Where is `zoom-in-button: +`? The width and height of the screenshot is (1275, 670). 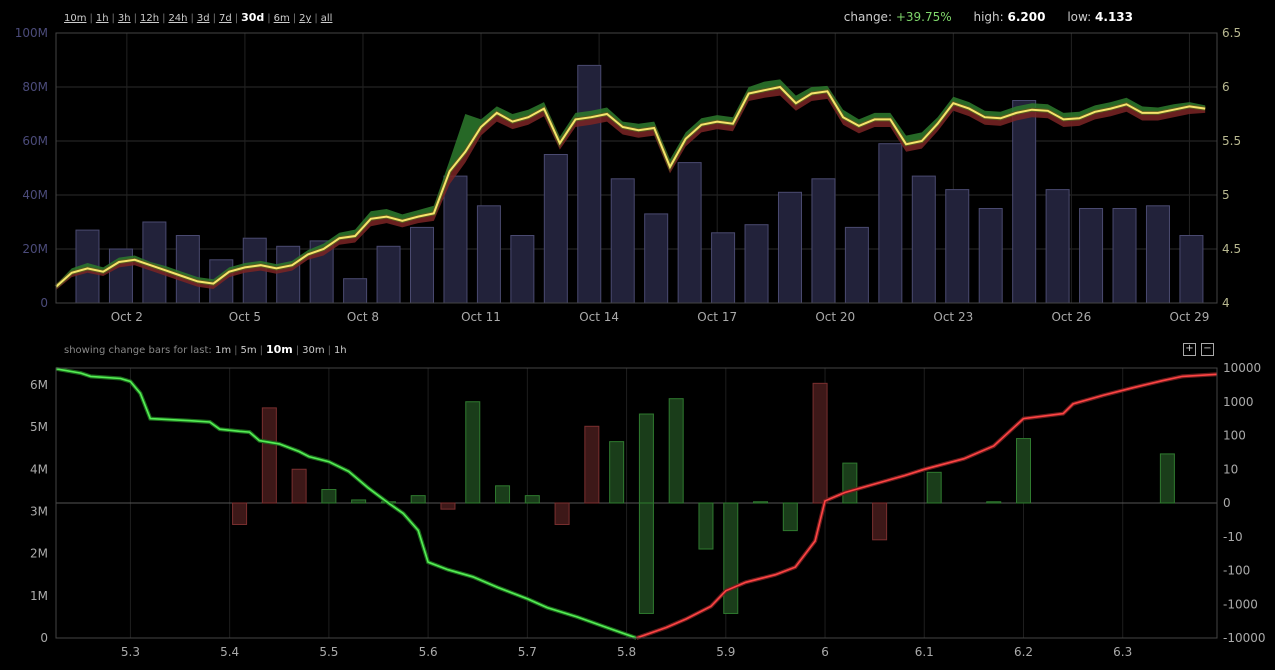
zoom-in-button: + is located at coordinates (1189, 349).